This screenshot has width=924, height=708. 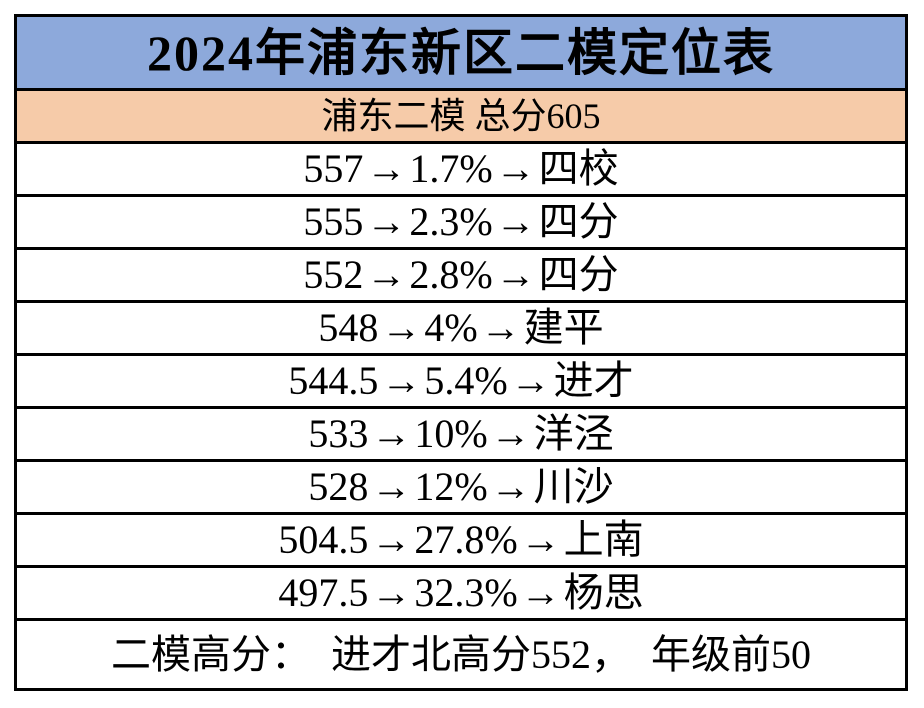 I want to click on score-row: 544.5 → 5.4% → 进才, so click(x=461, y=382).